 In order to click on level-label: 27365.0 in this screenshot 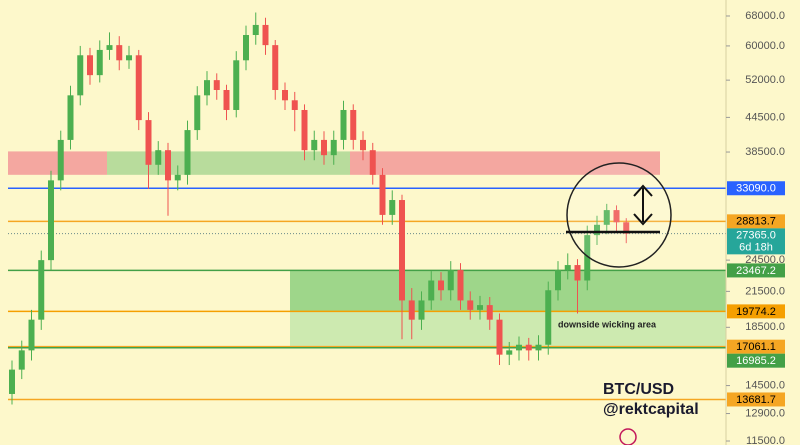, I will do `click(756, 236)`.